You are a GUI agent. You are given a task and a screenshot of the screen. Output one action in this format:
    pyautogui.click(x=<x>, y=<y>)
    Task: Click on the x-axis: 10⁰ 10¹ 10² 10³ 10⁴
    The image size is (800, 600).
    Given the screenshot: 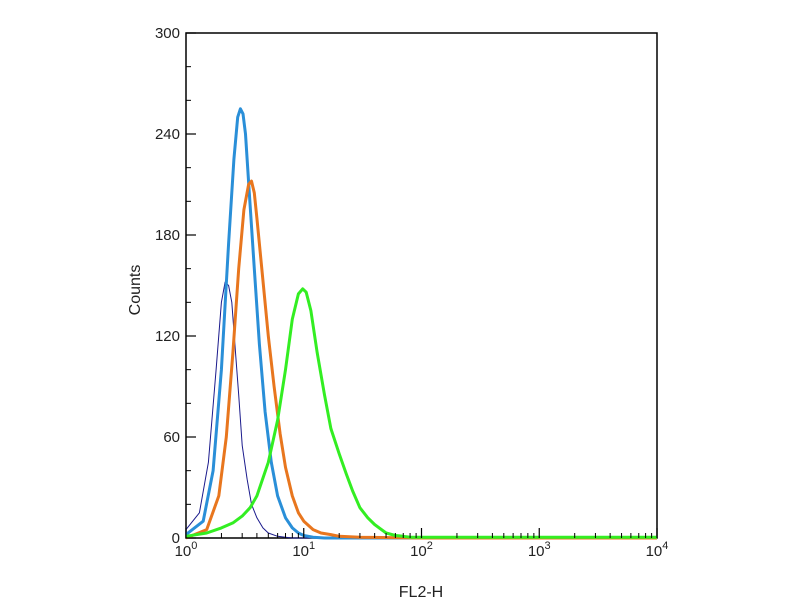 What is the action you would take?
    pyautogui.click(x=422, y=544)
    